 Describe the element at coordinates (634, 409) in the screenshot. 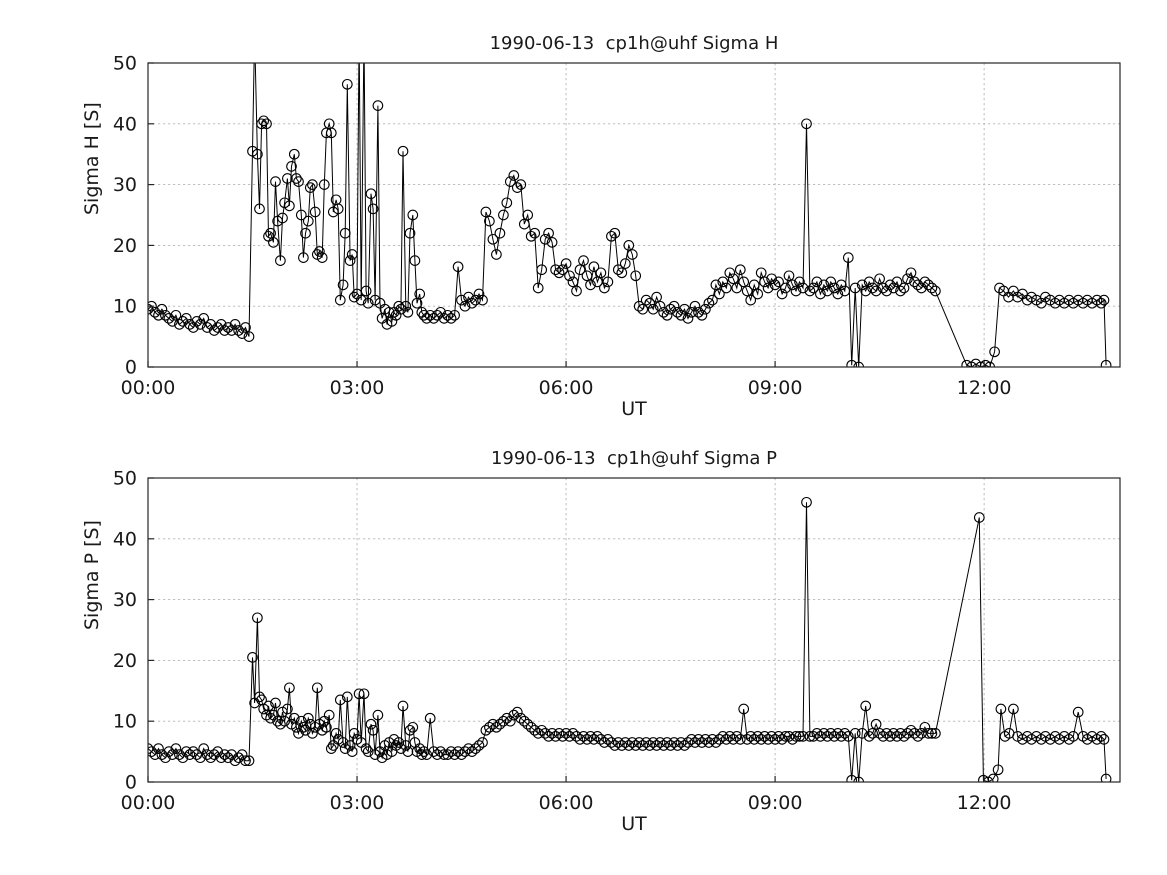

I see `chart1-xlabel: UT` at that location.